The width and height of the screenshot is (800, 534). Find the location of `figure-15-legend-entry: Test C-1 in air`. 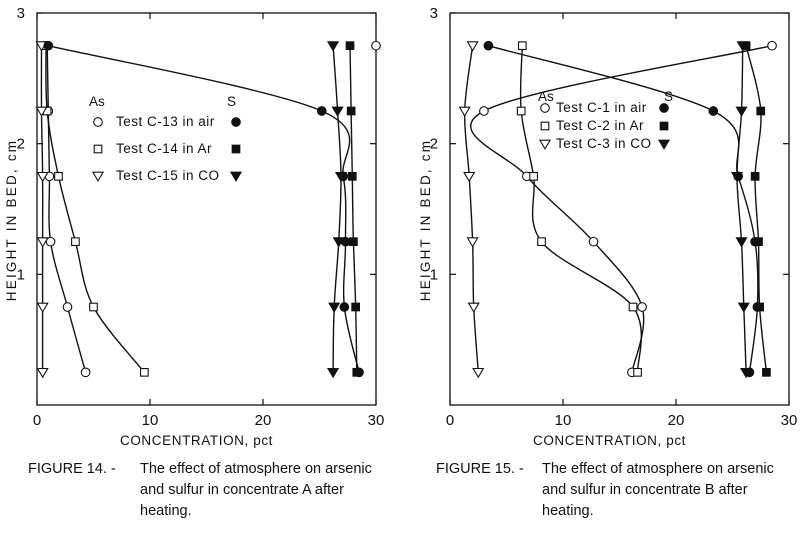

figure-15-legend-entry: Test C-1 in air is located at coordinates (601, 107).